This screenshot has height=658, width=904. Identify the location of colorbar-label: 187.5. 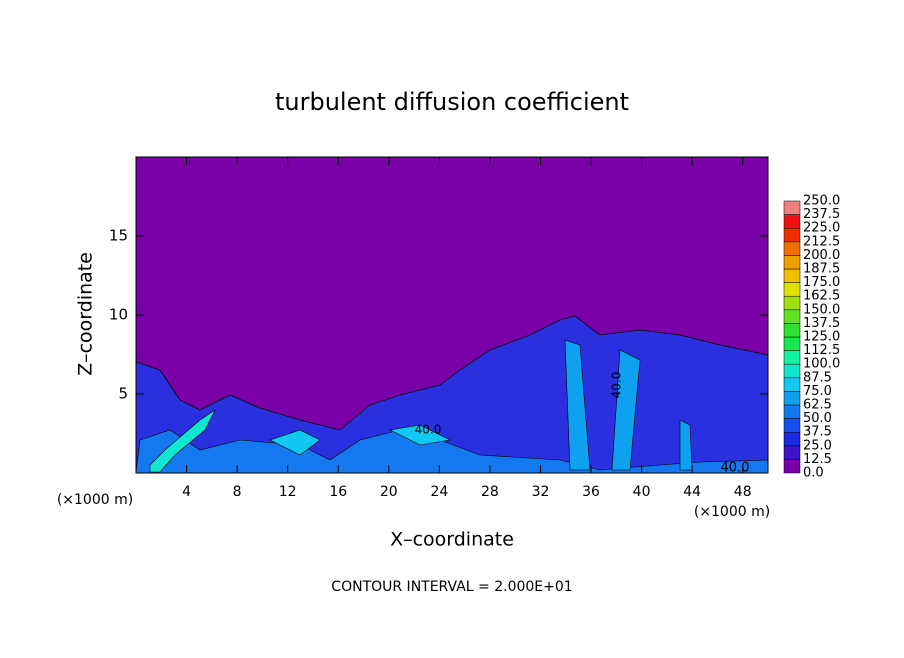
(821, 269).